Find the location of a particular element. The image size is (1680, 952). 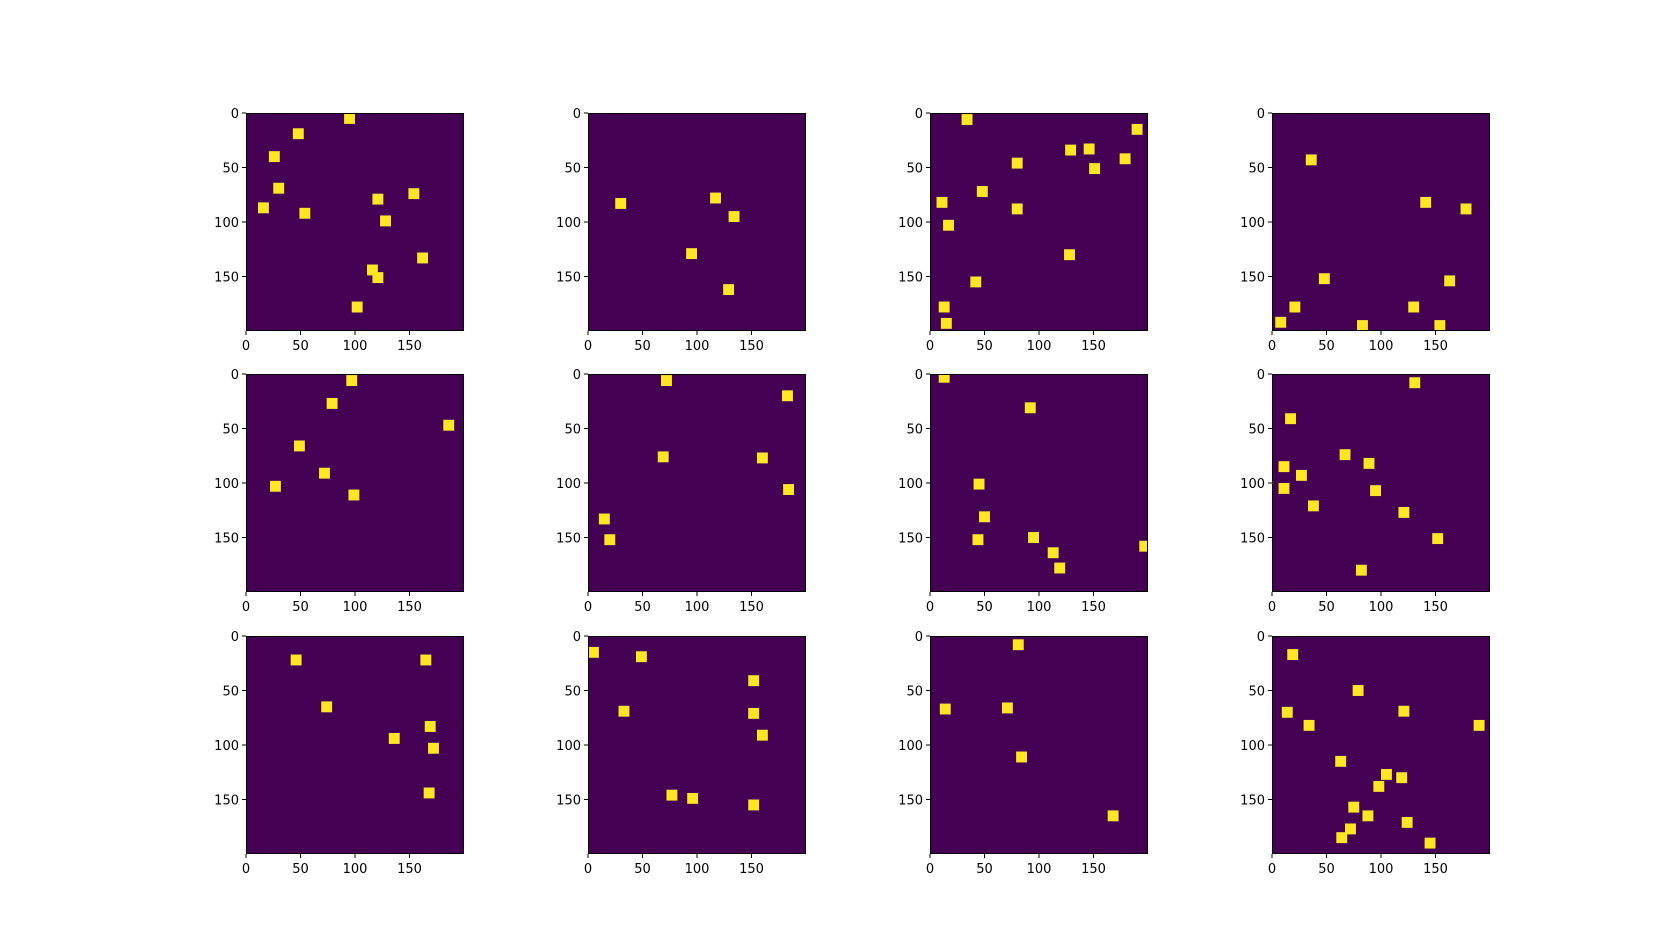

heatmap-panel-12: 0 50 100 150 0 50 100 150 is located at coordinates (1365, 753).